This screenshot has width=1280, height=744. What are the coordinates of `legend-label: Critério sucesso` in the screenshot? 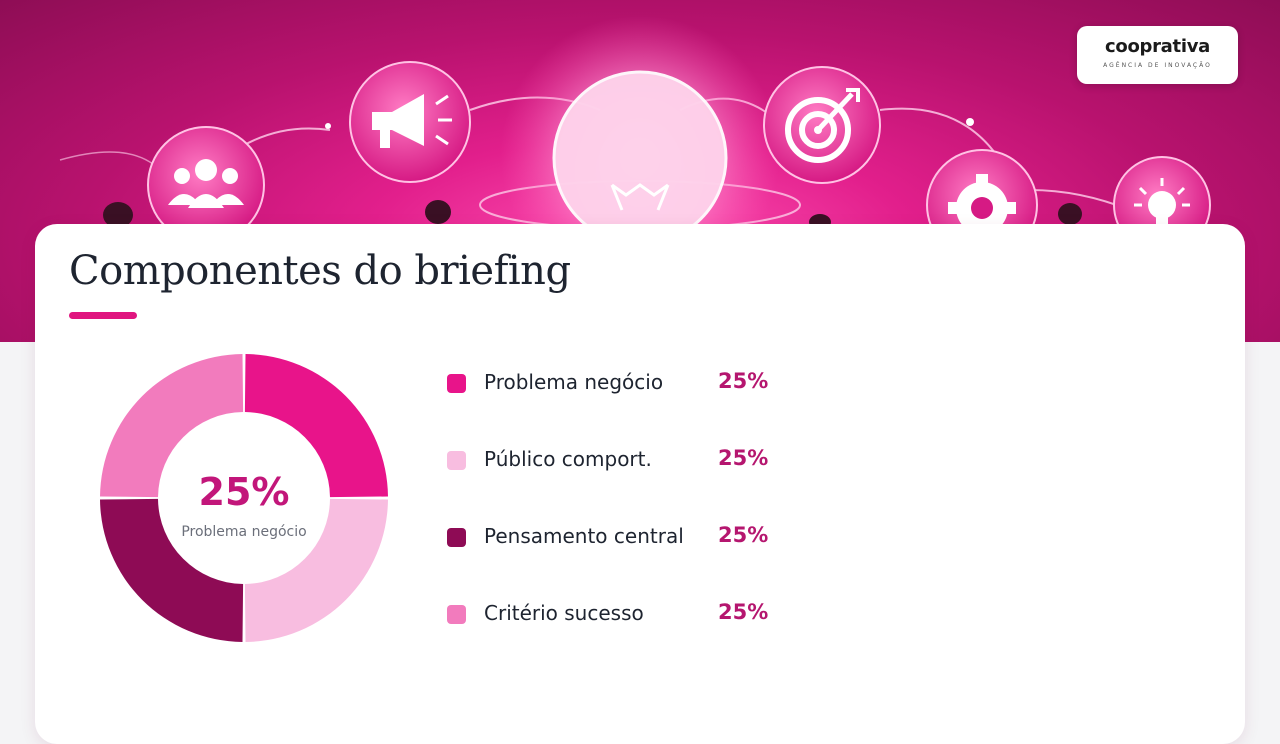 It's located at (564, 613).